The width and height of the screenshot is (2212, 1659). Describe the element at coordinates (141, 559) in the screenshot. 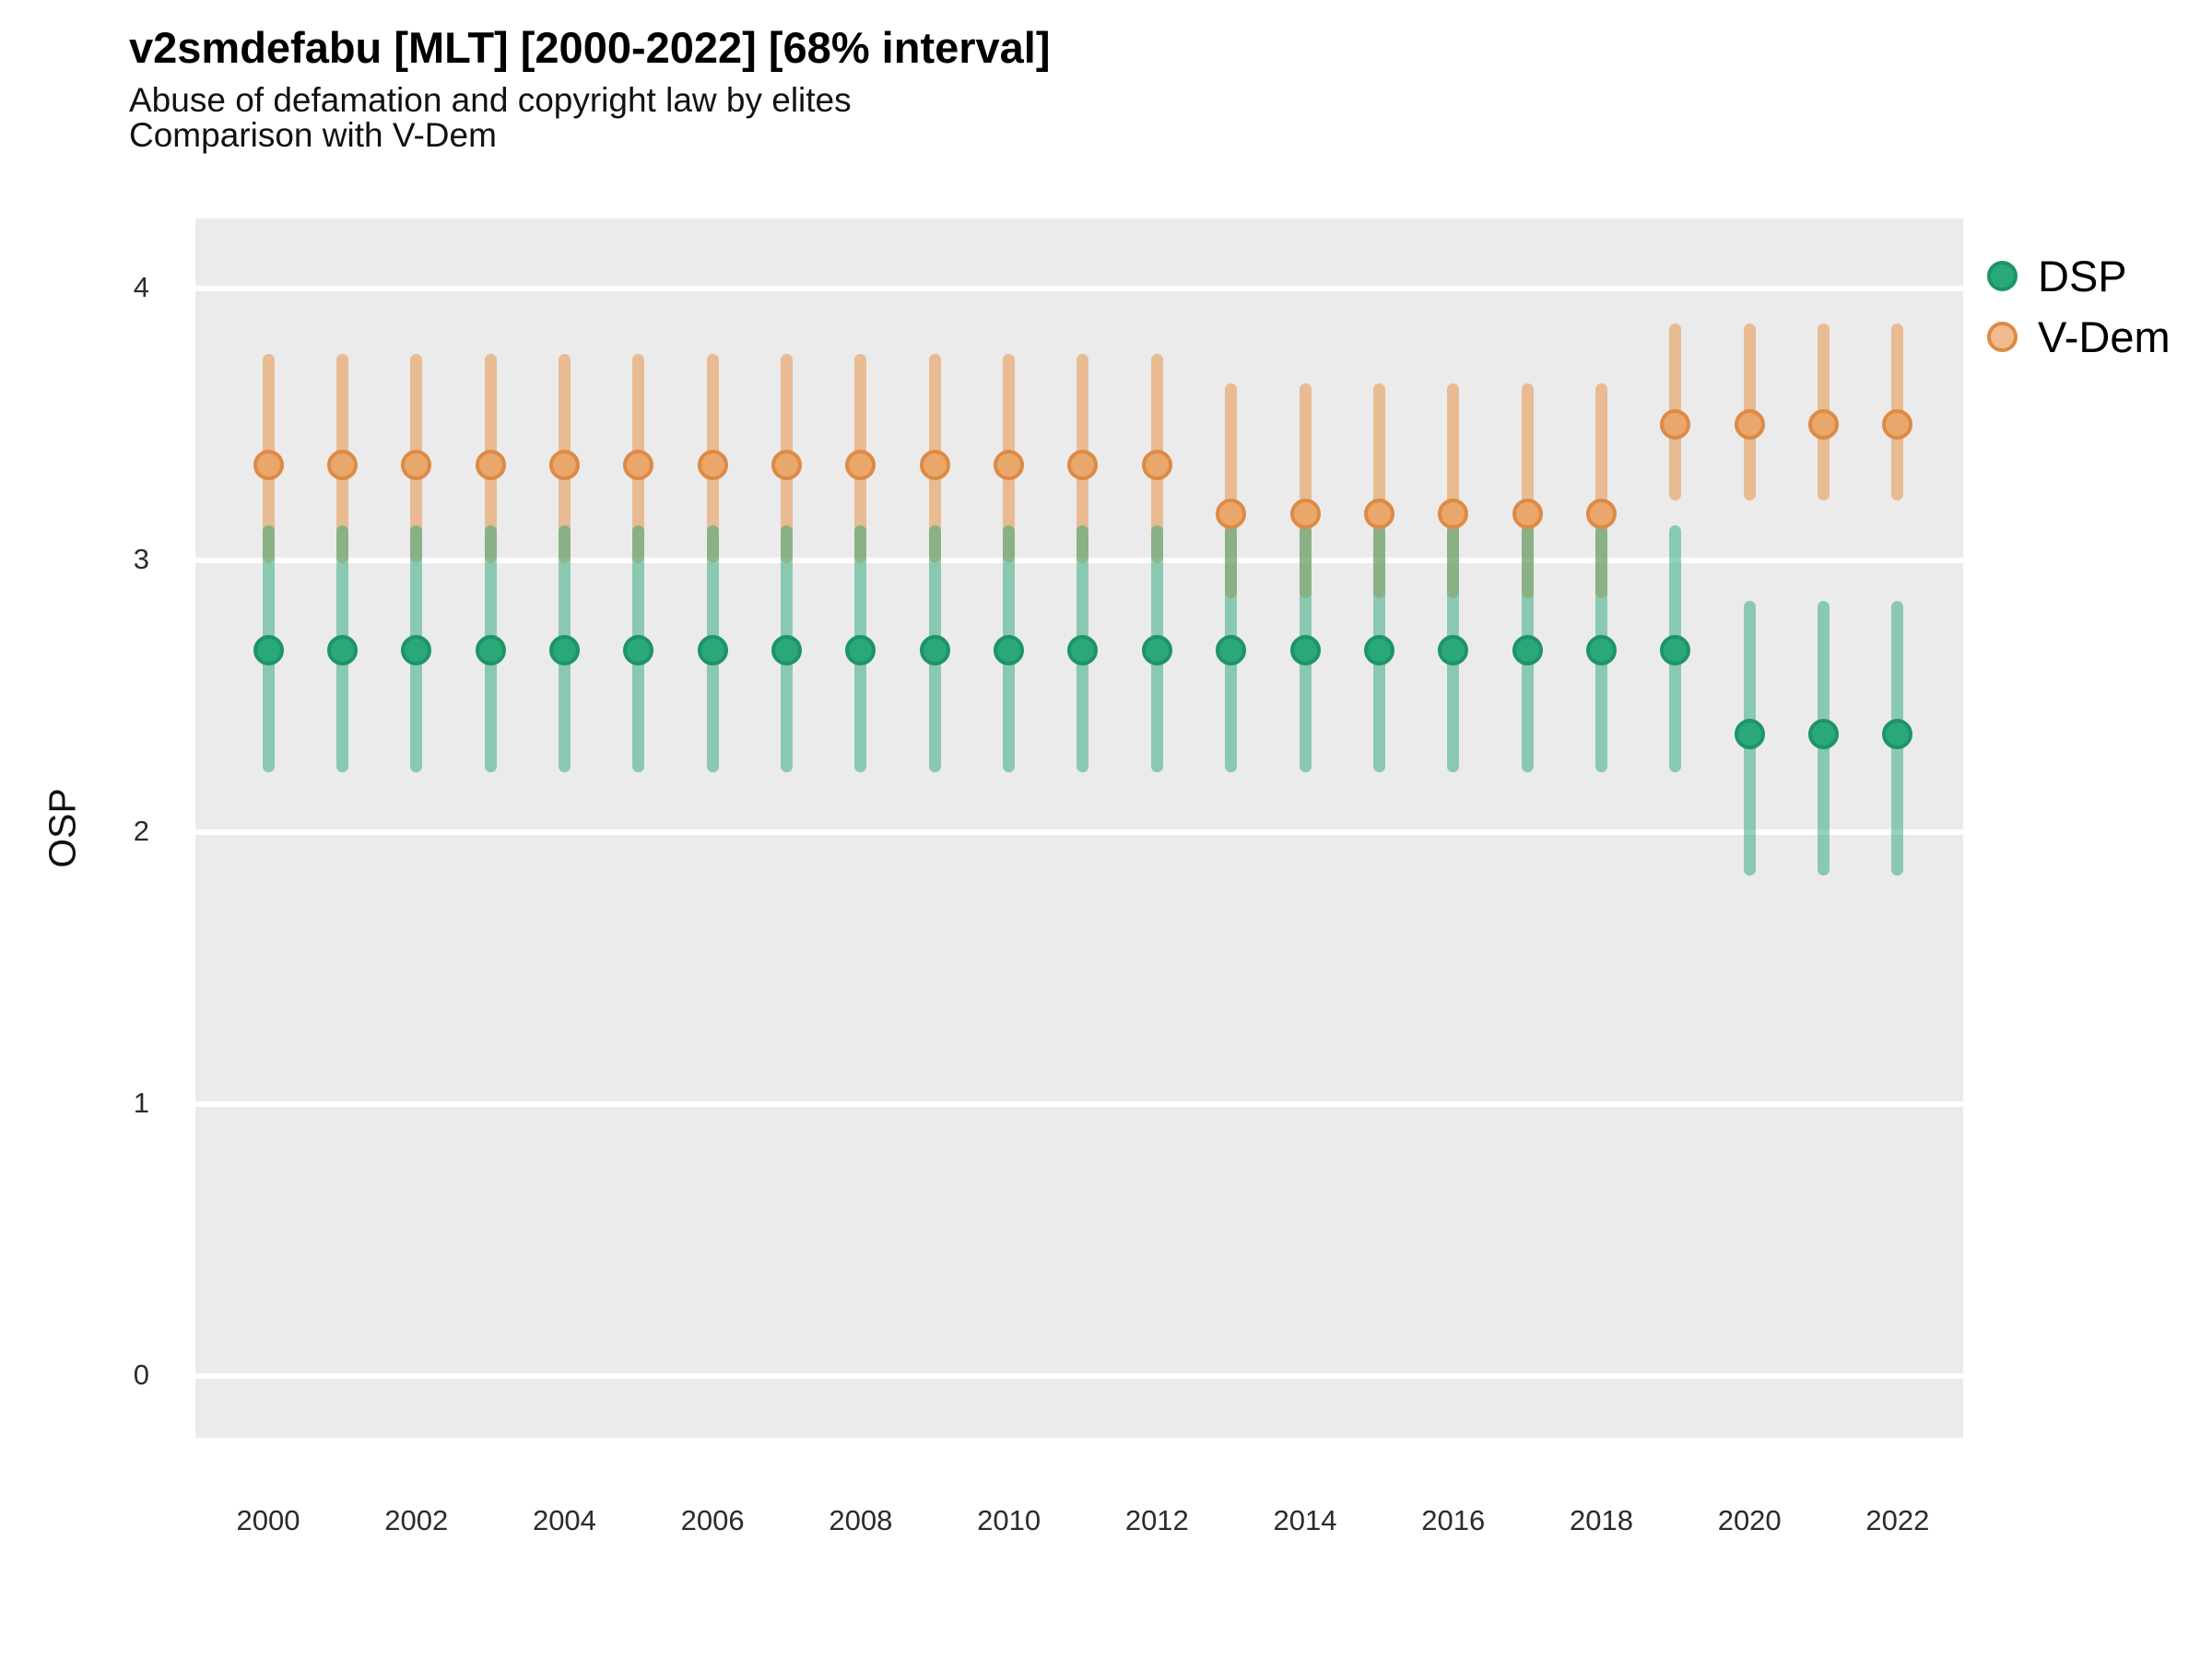

I see `y-tick-label: 3` at that location.